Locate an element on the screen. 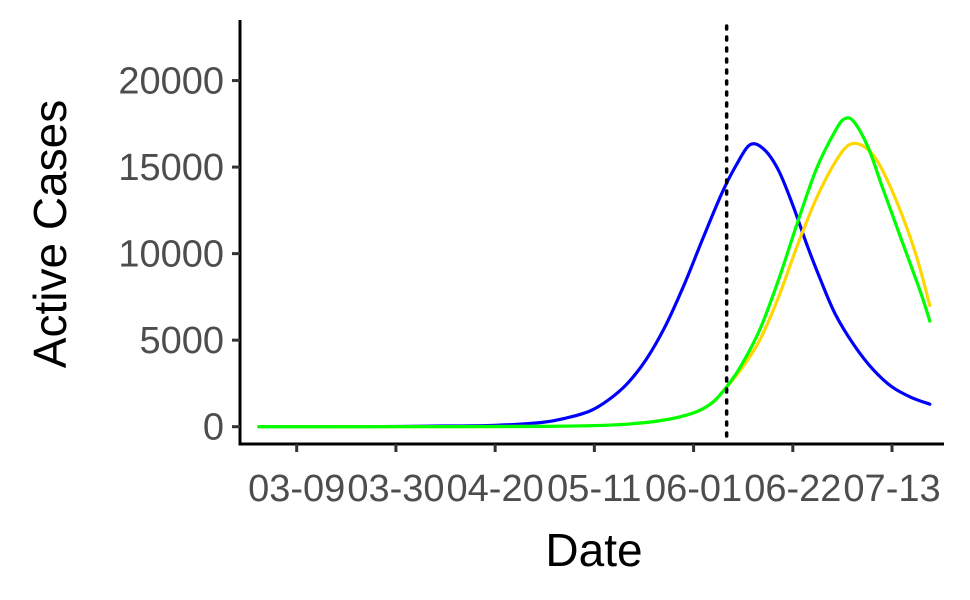  x-tick-label: 07-13 is located at coordinates (891, 489).